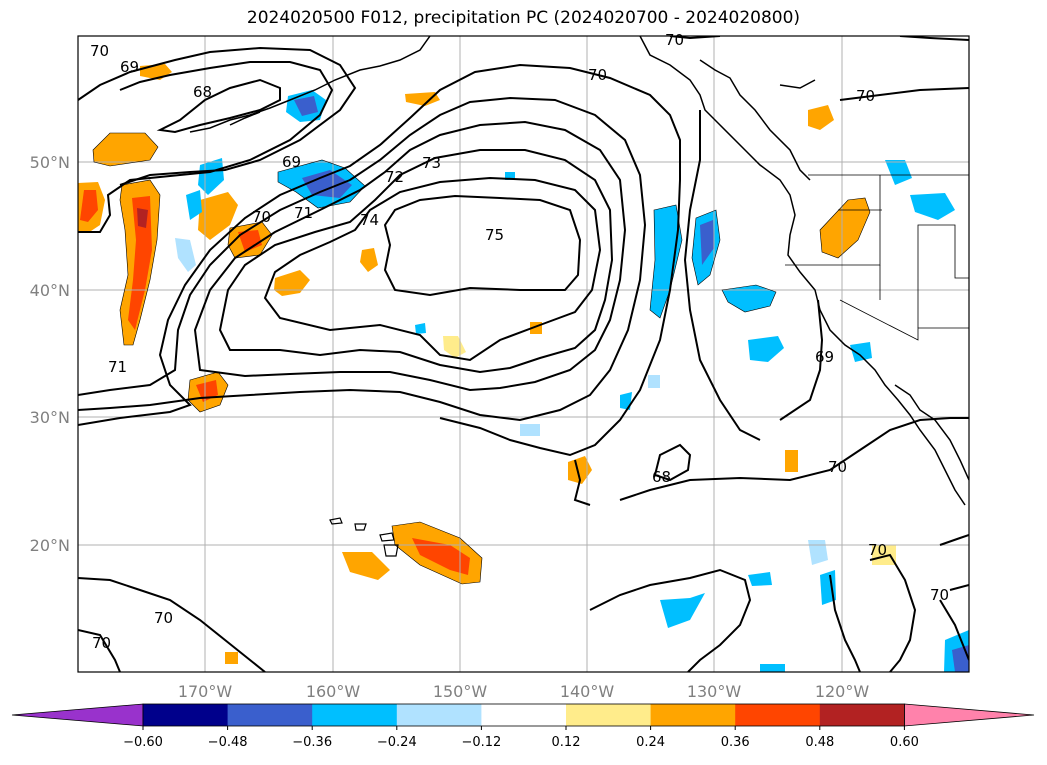 The image size is (1047, 765). I want to click on lon-label: 170°W, so click(205, 691).